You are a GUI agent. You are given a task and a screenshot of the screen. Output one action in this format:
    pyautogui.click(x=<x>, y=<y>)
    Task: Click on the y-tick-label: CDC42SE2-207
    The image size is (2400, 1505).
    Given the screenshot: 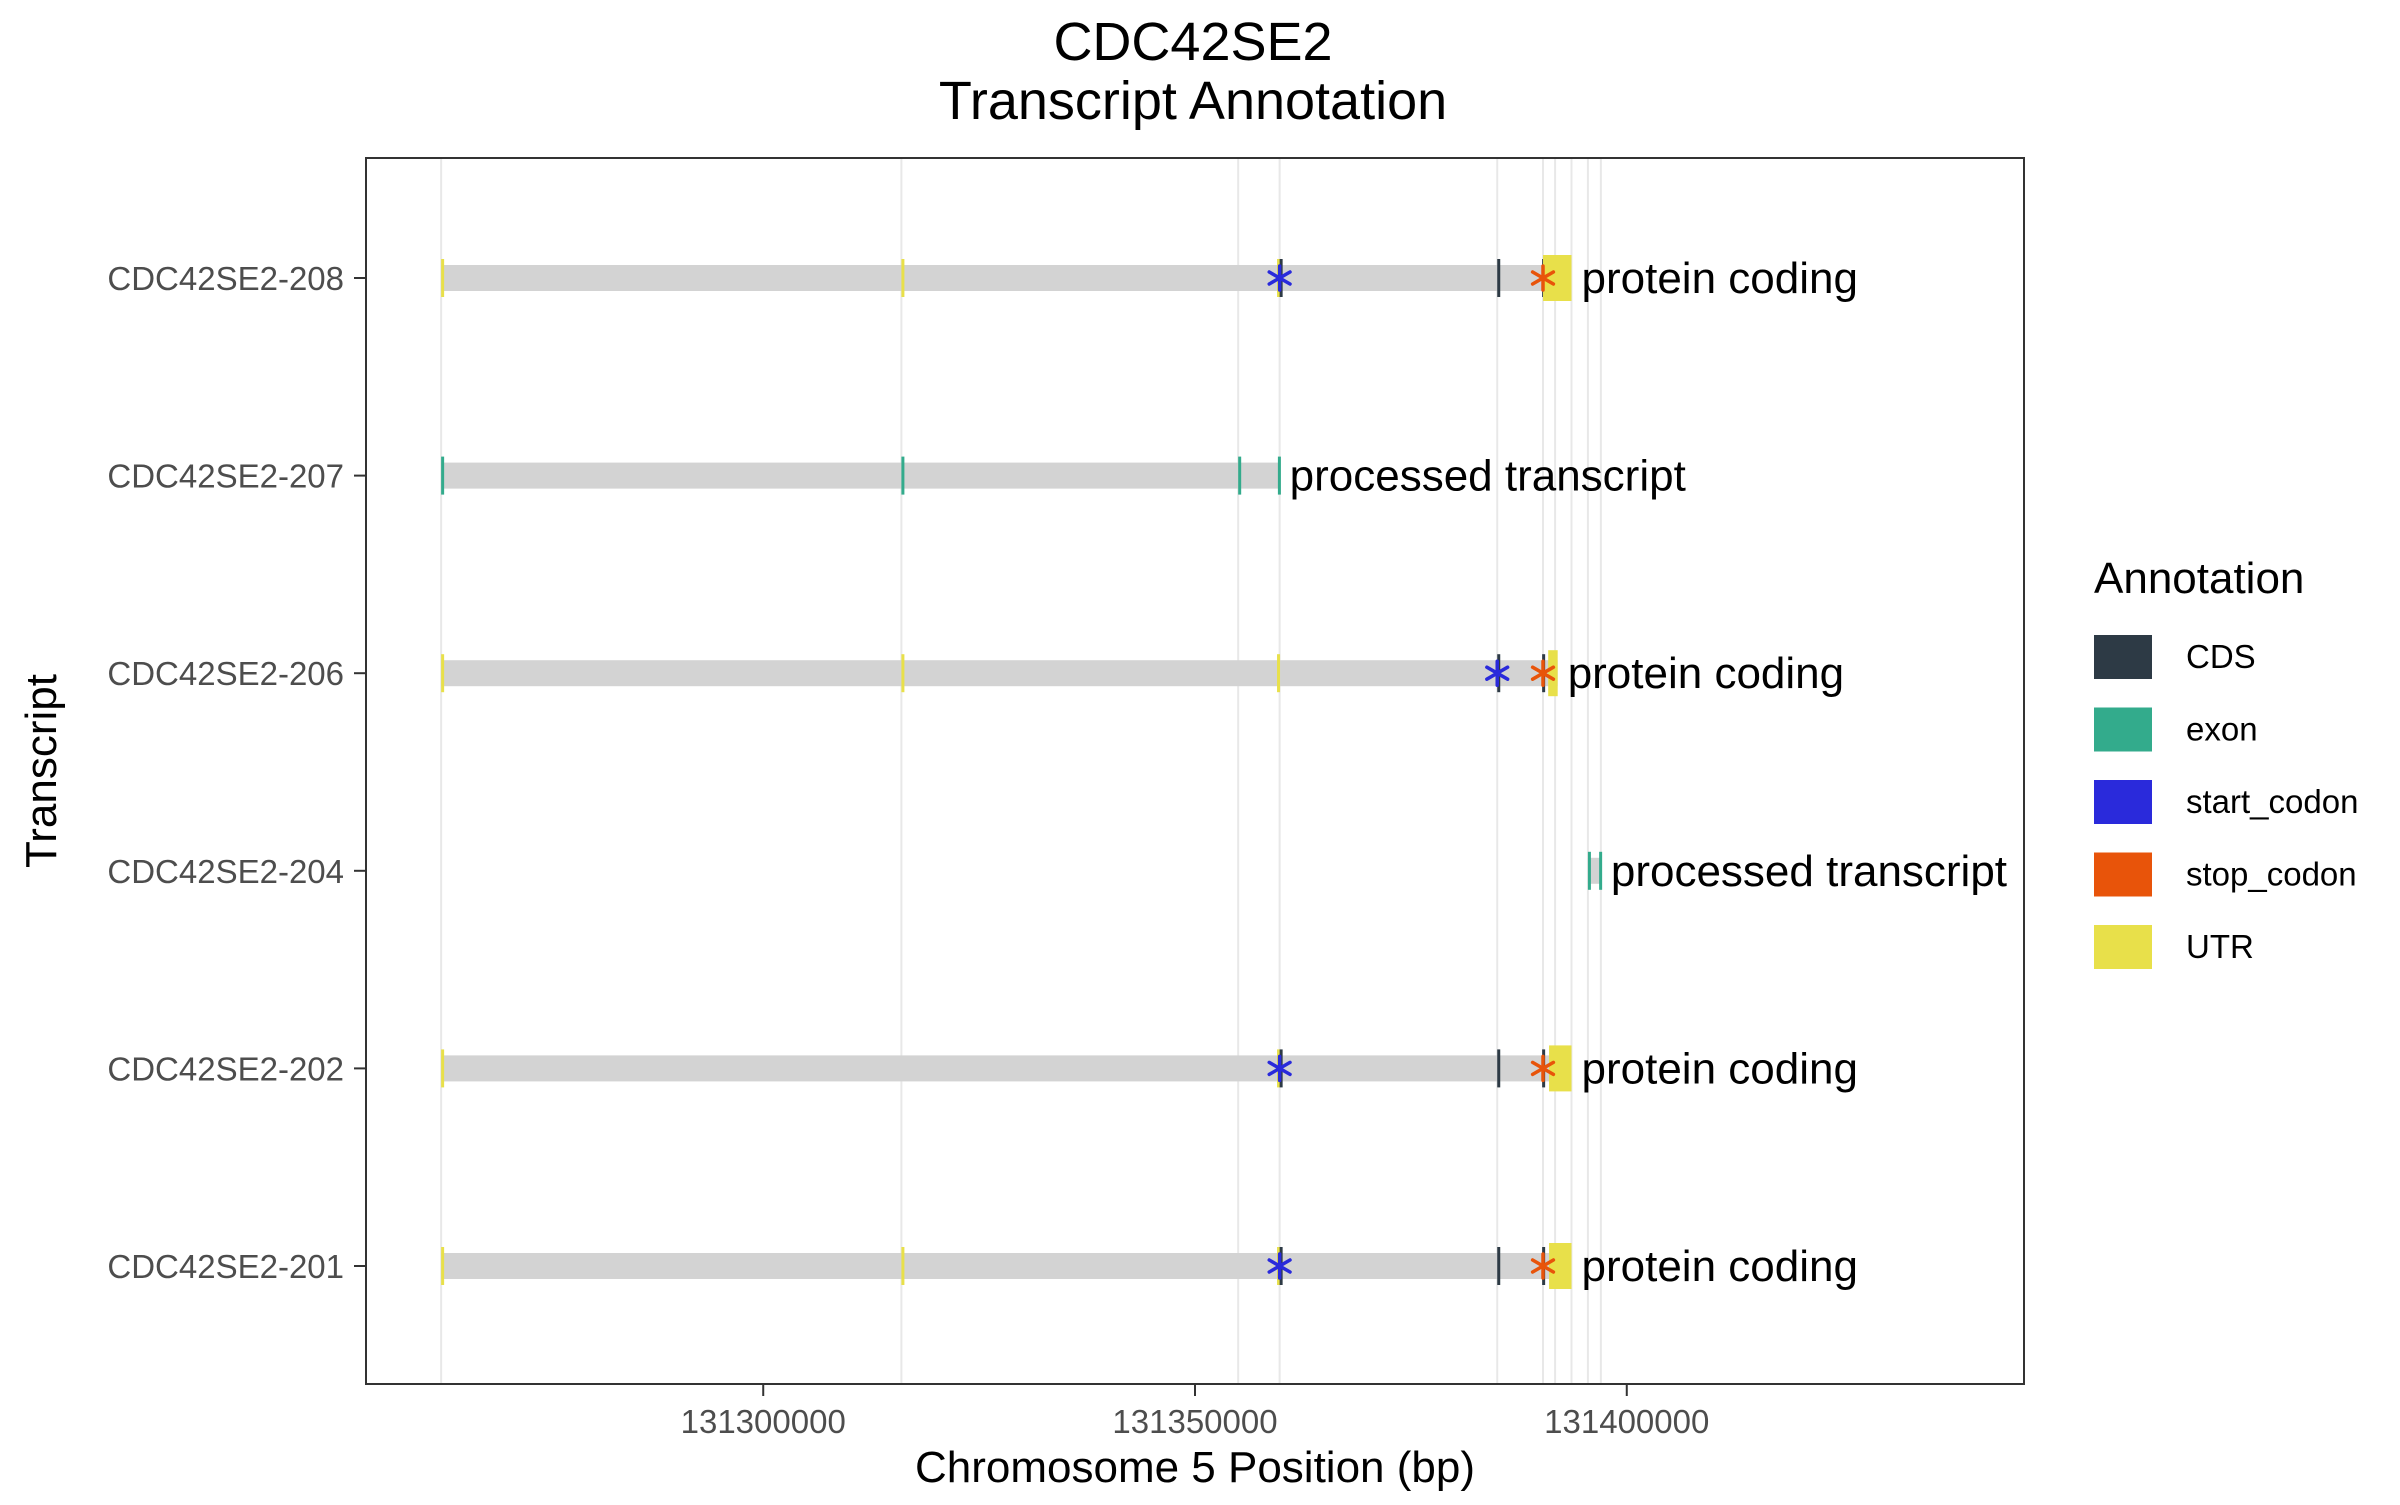 What is the action you would take?
    pyautogui.click(x=225, y=476)
    